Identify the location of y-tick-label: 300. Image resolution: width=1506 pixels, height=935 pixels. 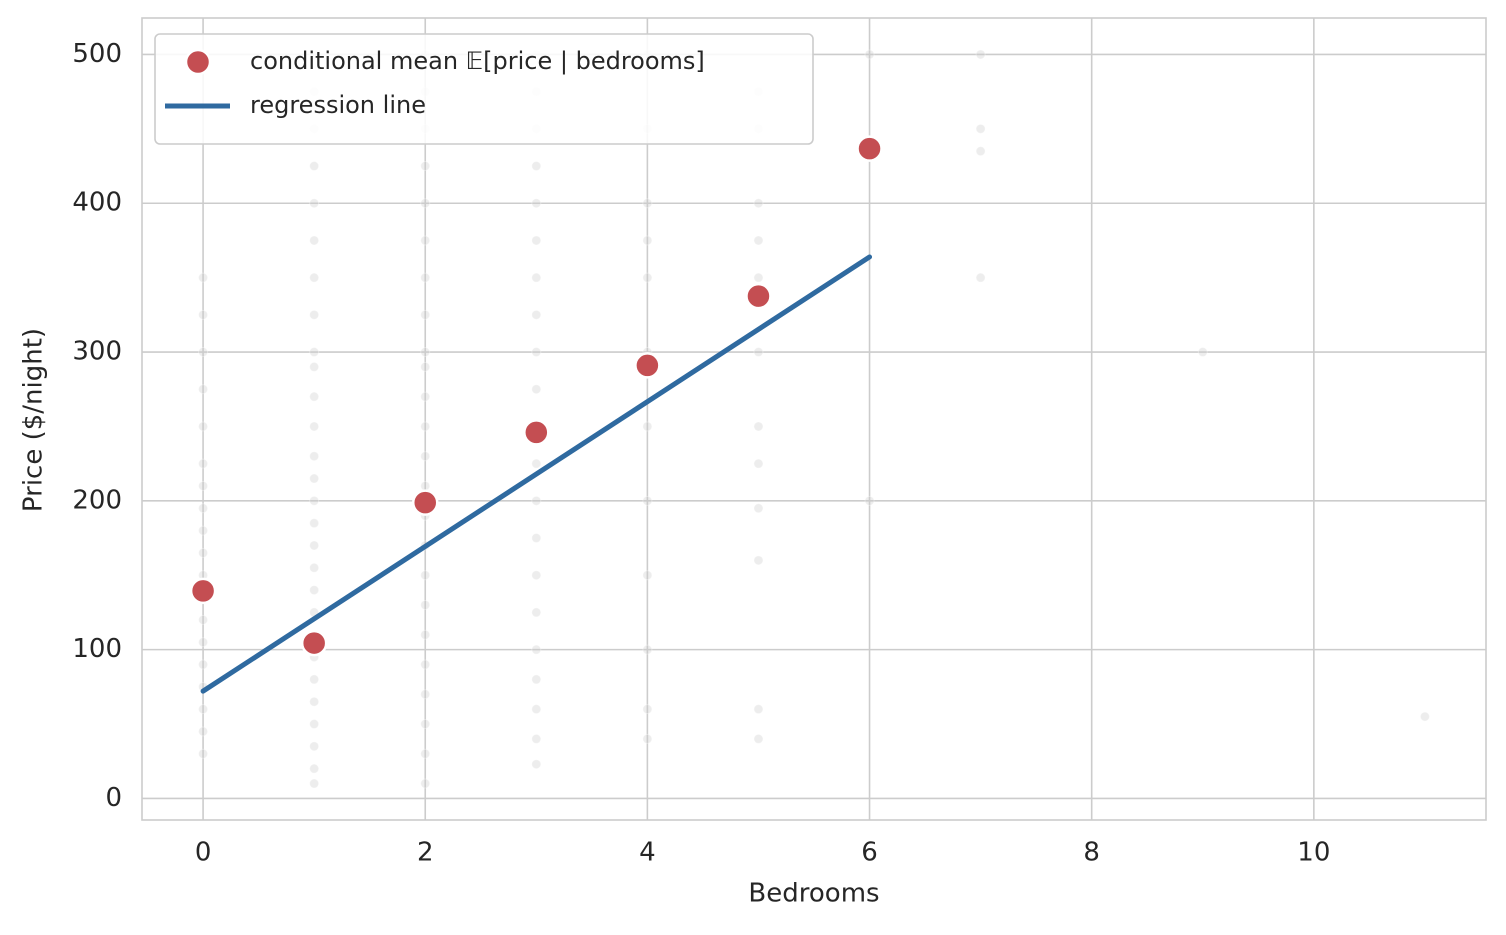
(97, 352).